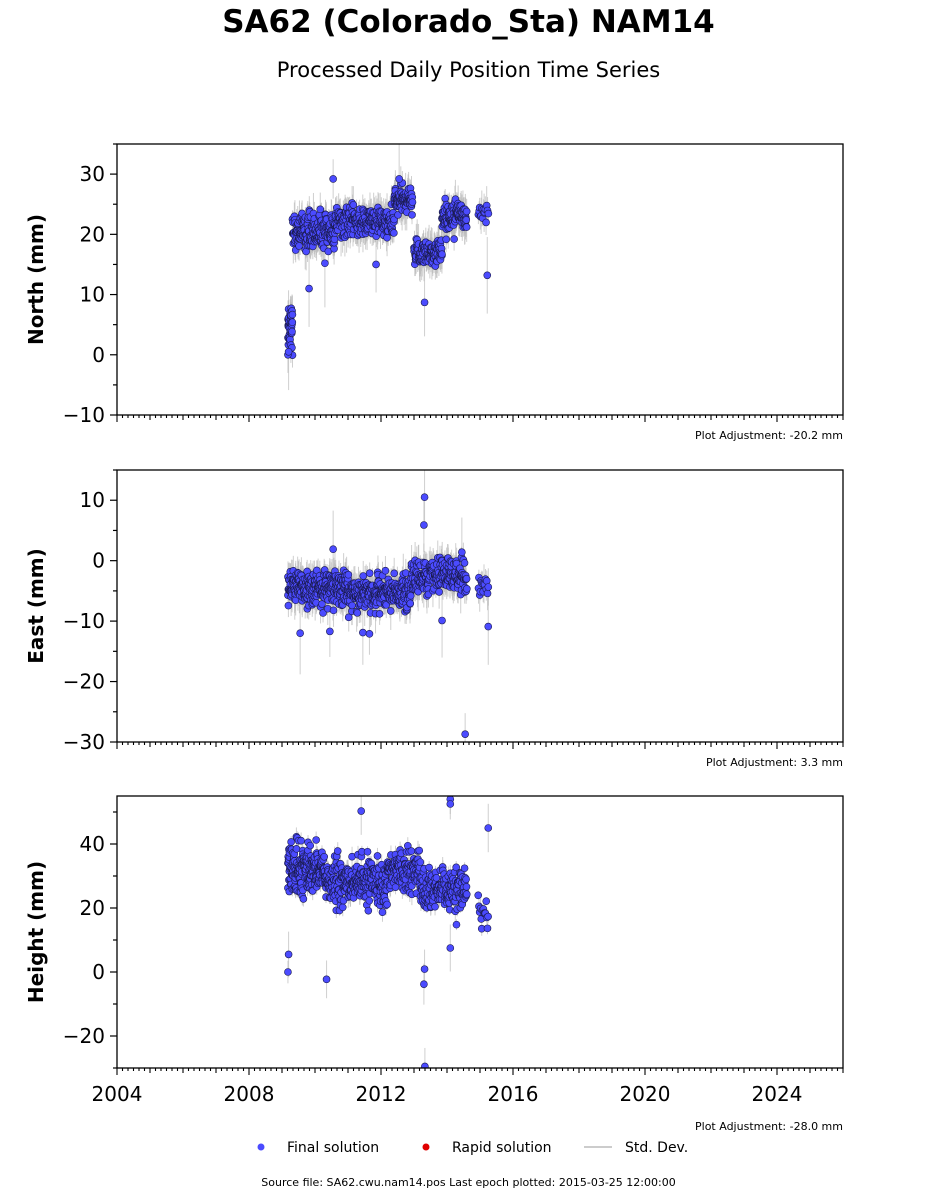  I want to click on stddev-bars-north, so click(388, 267).